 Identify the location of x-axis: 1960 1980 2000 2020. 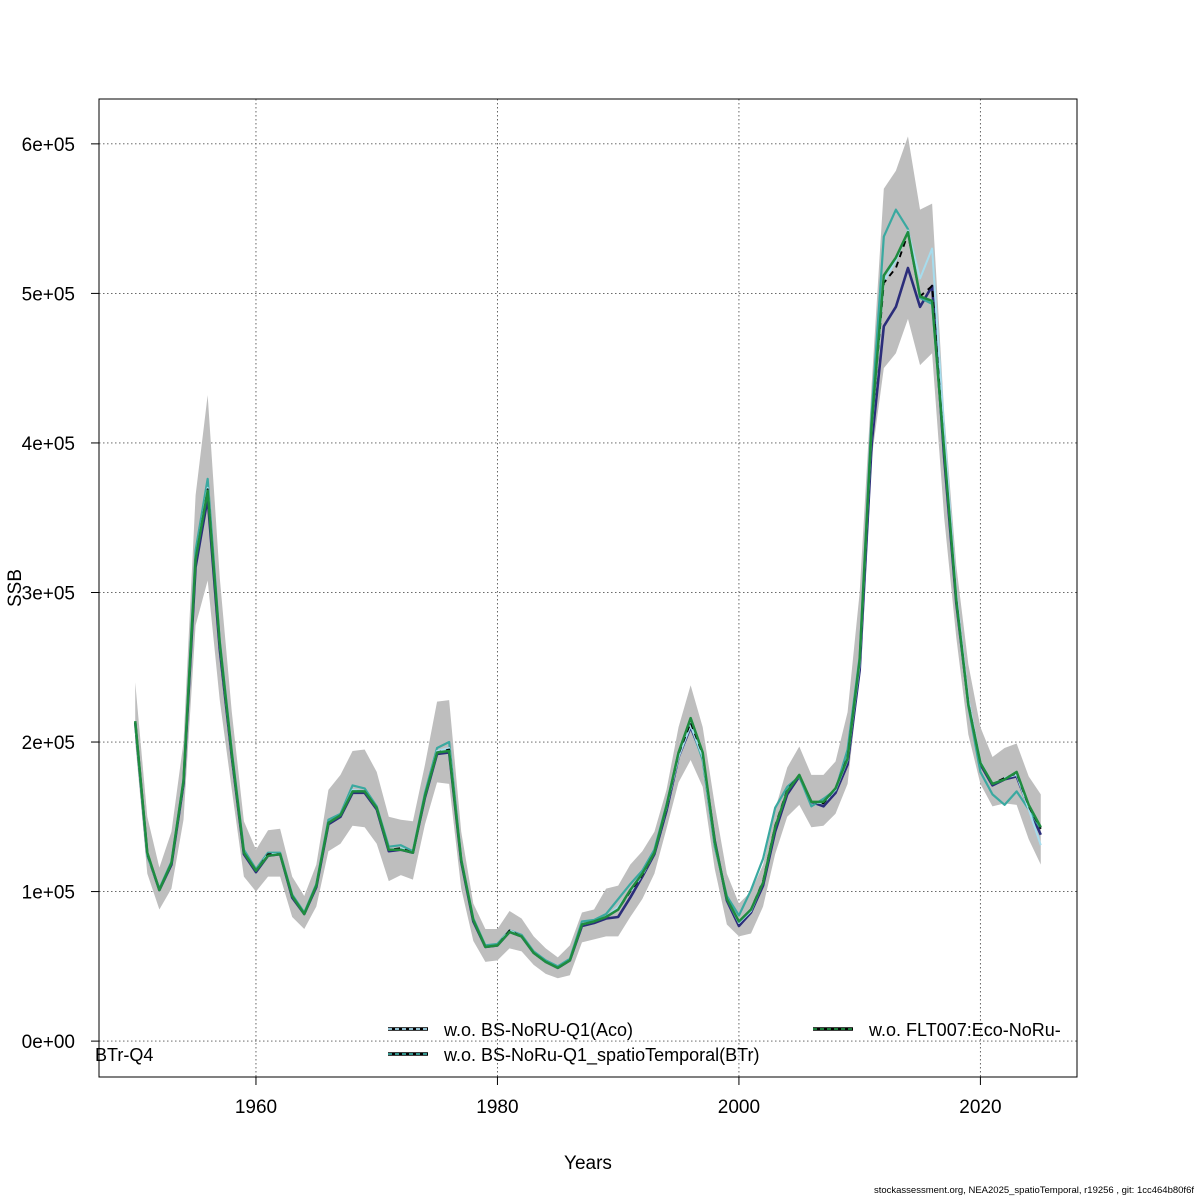
(618, 1097).